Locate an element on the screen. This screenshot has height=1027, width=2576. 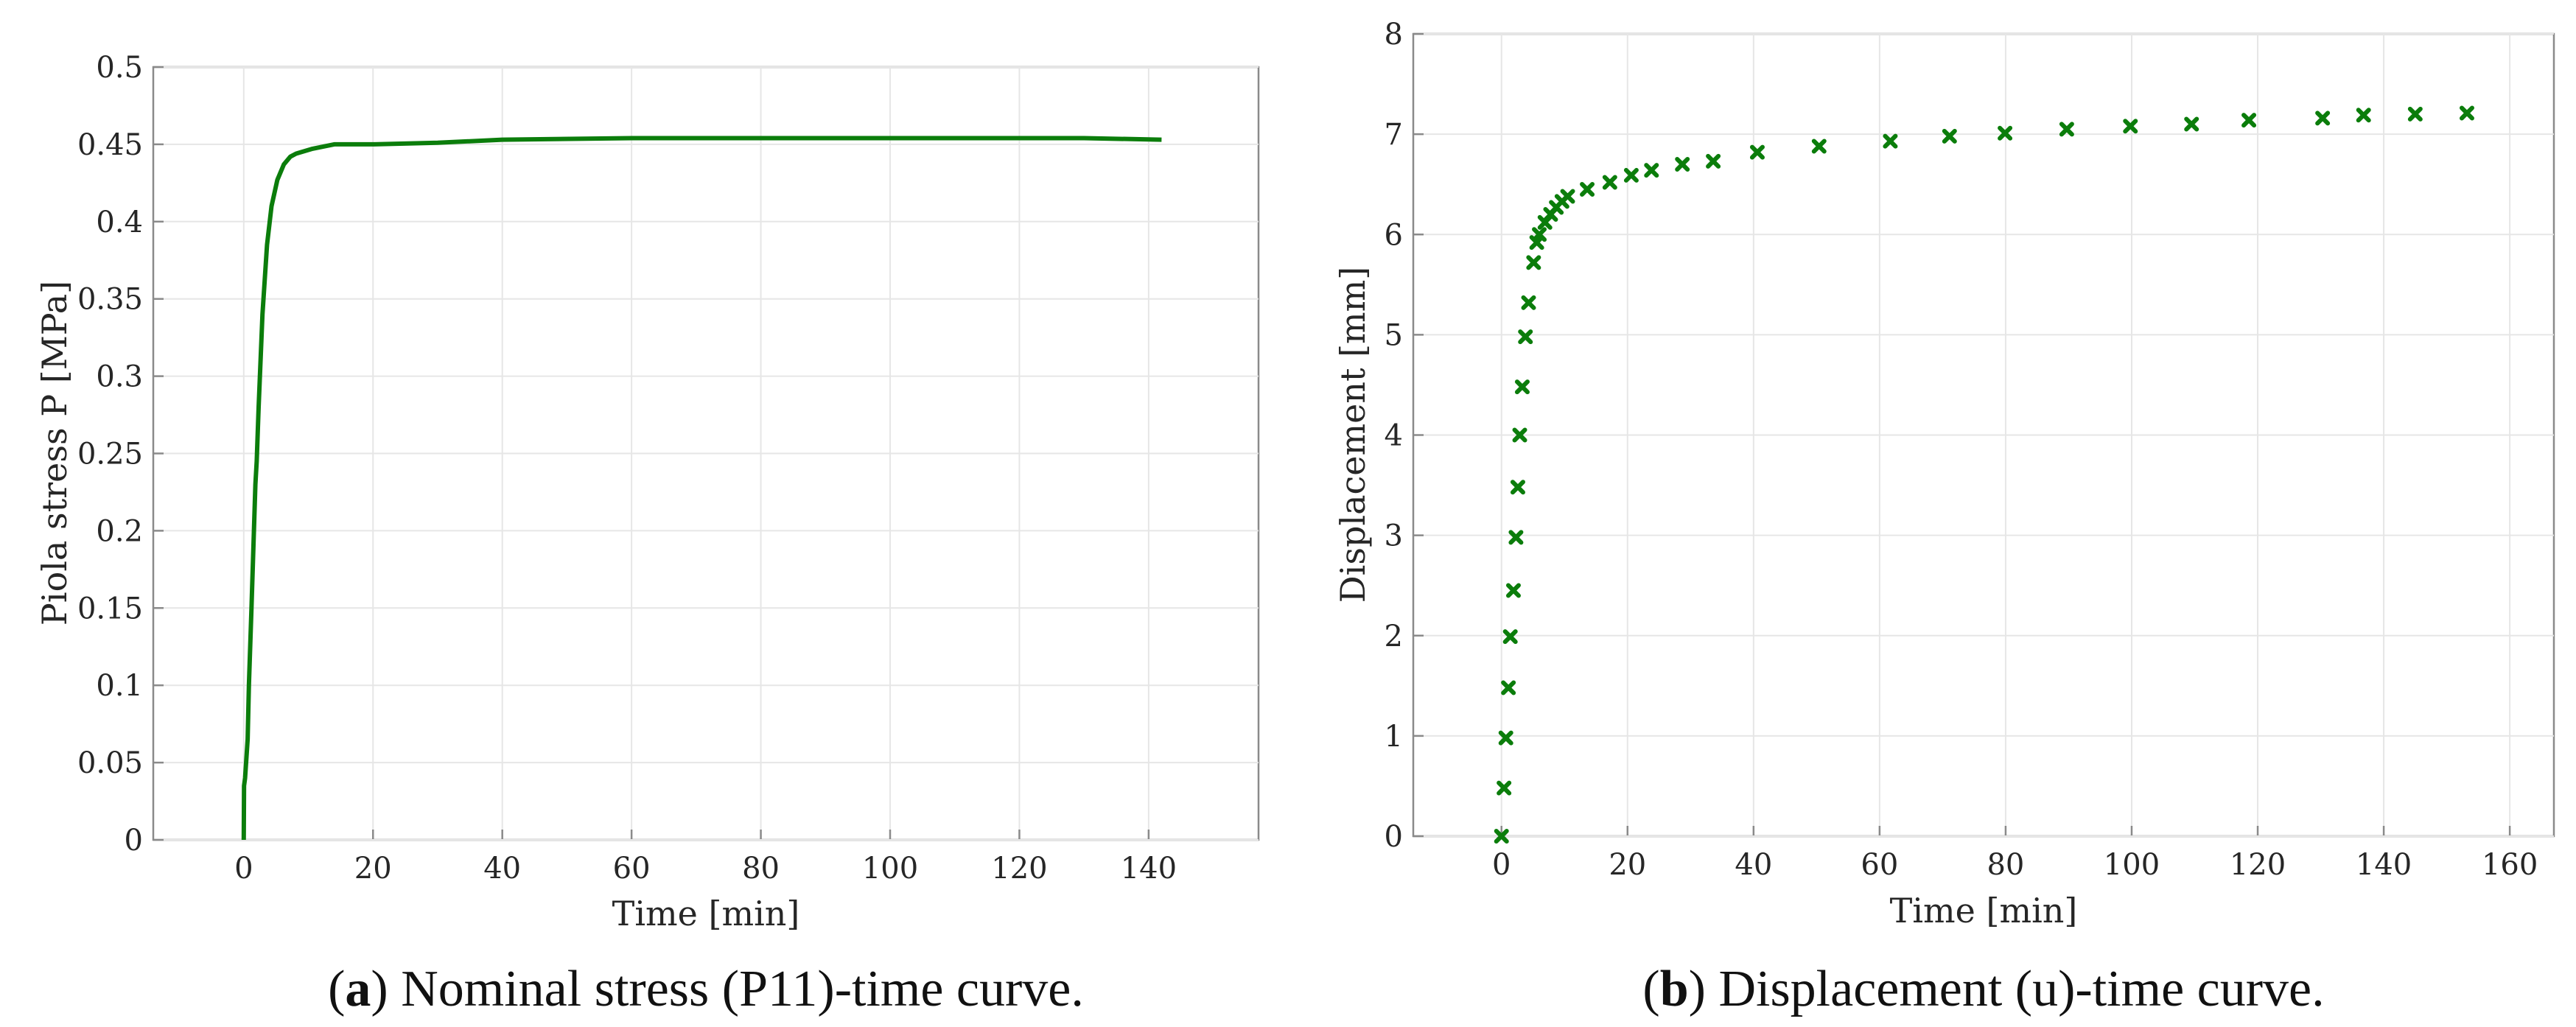
caption-a-letter: a is located at coordinates (358, 989).